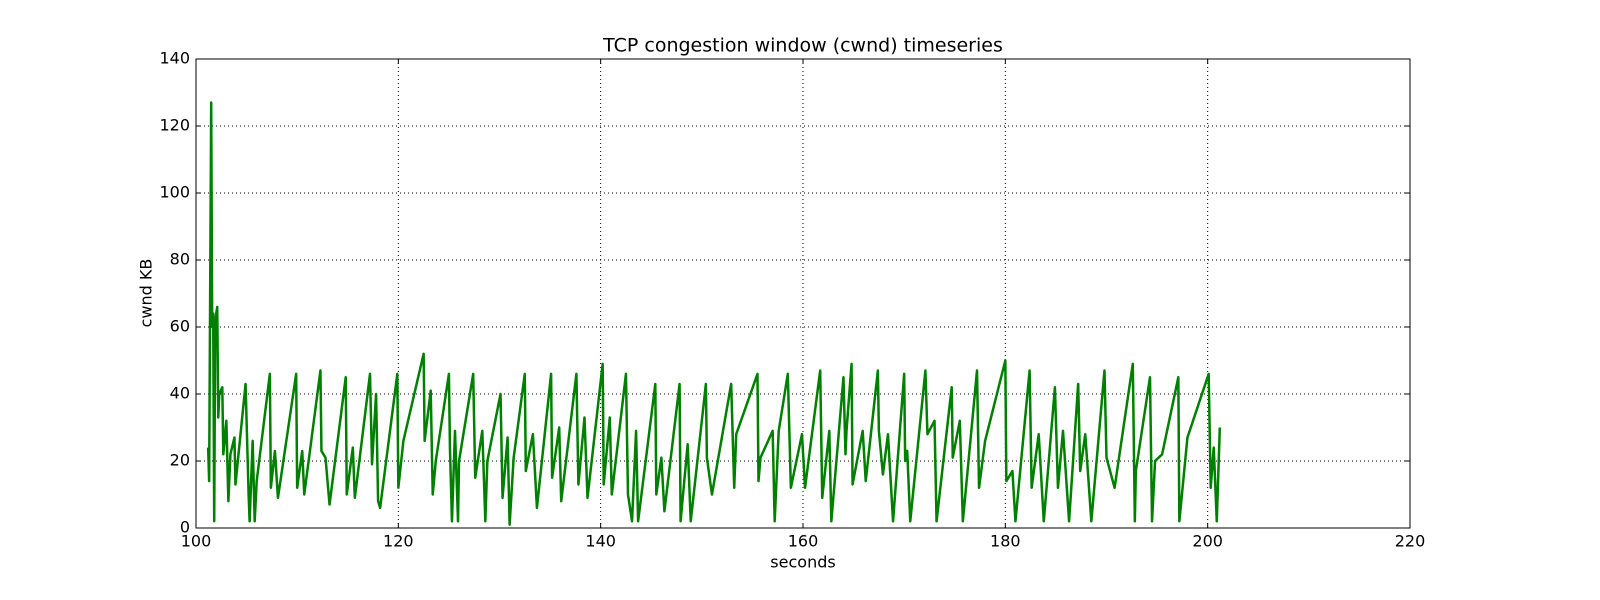 The height and width of the screenshot is (600, 1600). What do you see at coordinates (174, 58) in the screenshot?
I see `y-tick-label: 140` at bounding box center [174, 58].